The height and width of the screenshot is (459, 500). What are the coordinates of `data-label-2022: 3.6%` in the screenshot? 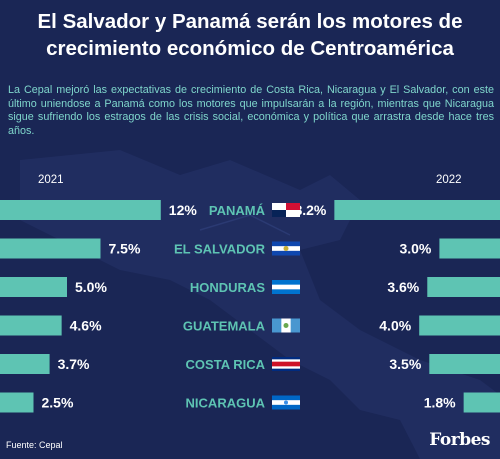 It's located at (403, 287).